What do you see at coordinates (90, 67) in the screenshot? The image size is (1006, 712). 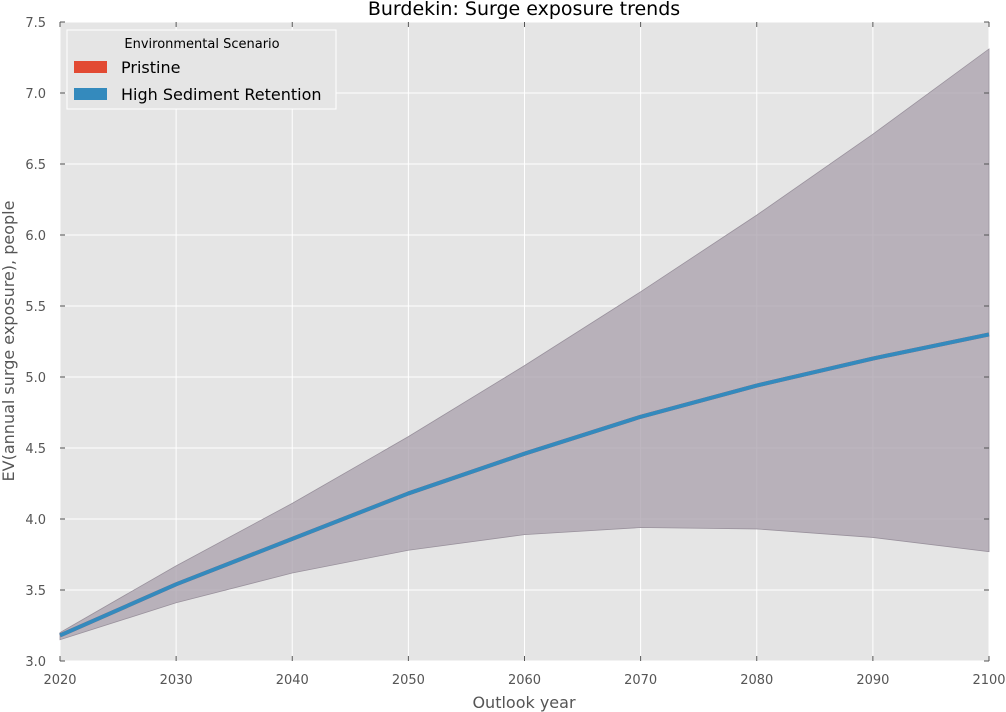 I see `legend-swatch-pristine` at bounding box center [90, 67].